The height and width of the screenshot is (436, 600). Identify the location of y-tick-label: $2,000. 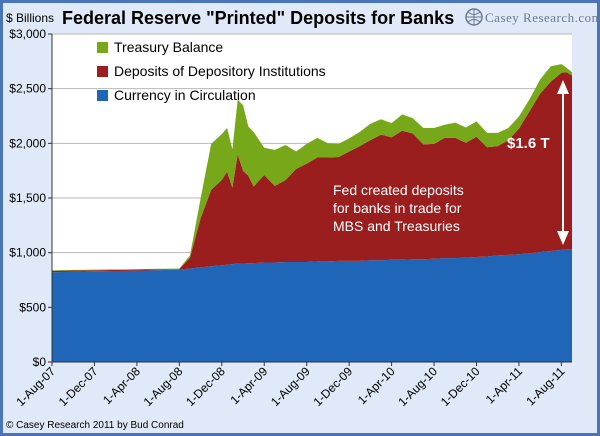
(27, 143).